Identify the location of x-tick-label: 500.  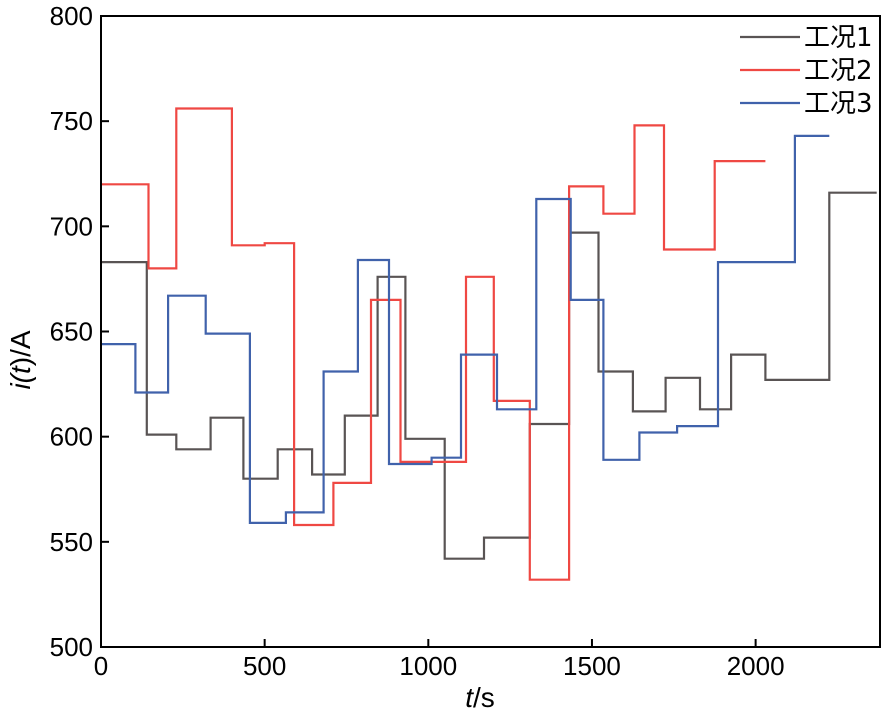
(264, 666).